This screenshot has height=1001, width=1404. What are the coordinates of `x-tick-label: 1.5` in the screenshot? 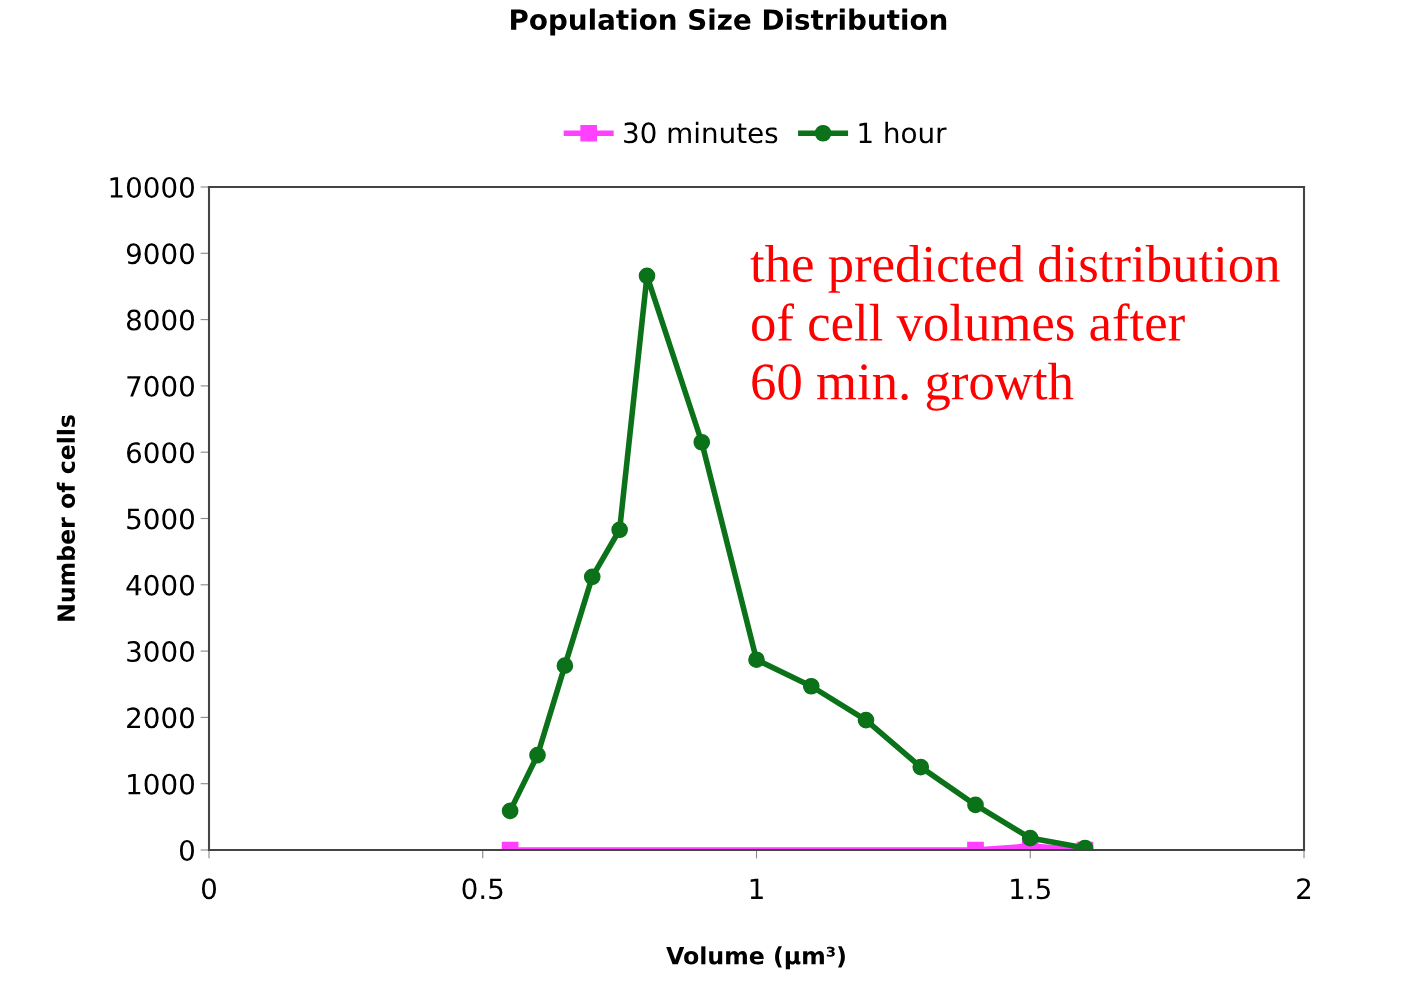 It's located at (1030, 889).